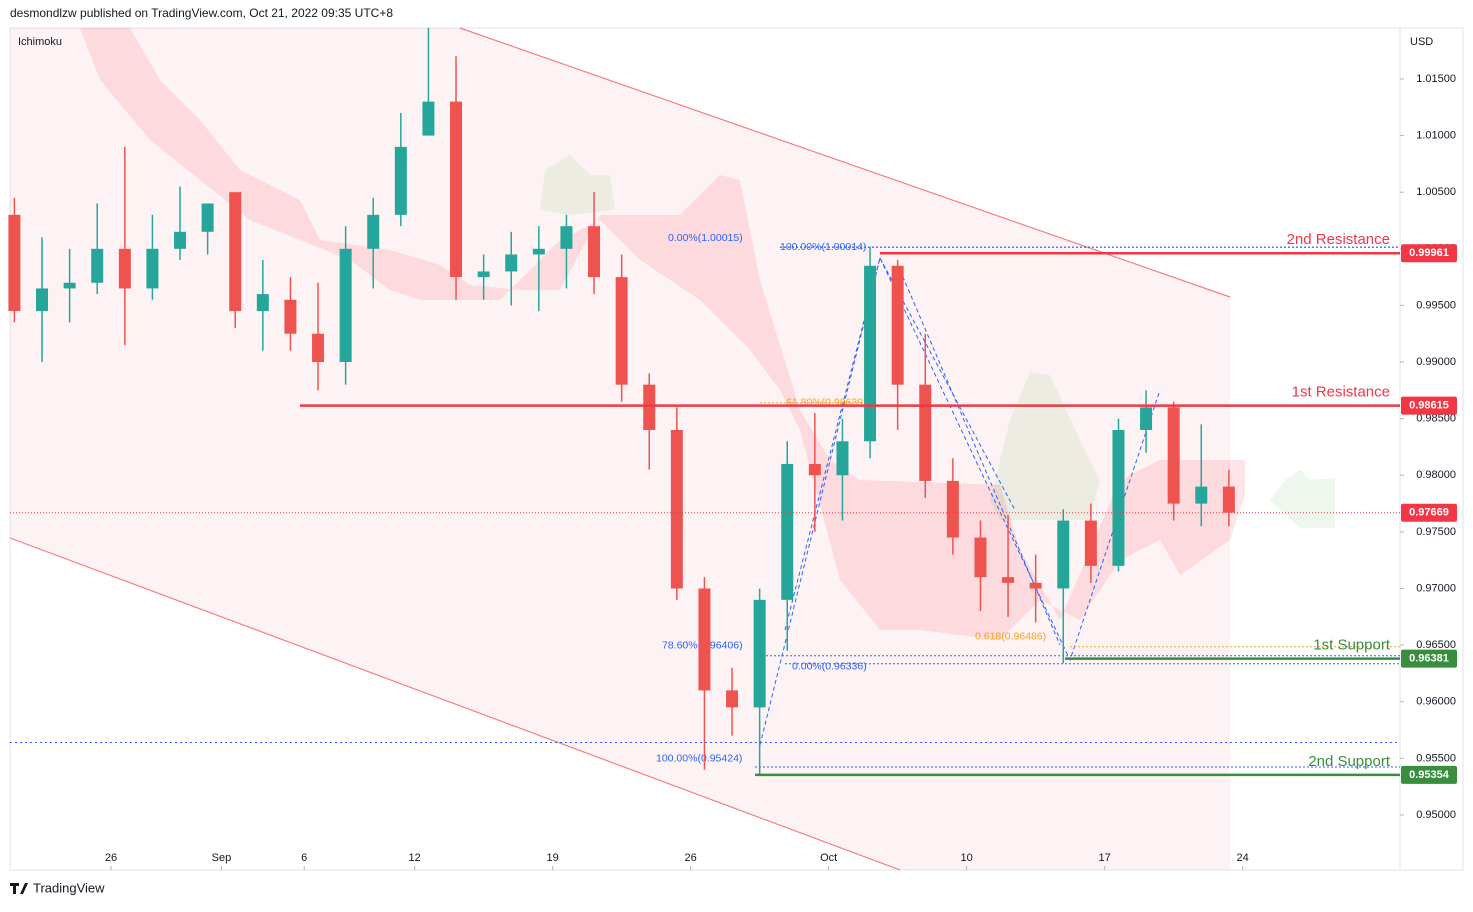  What do you see at coordinates (1436, 305) in the screenshot?
I see `y-tick-label: 0.99500` at bounding box center [1436, 305].